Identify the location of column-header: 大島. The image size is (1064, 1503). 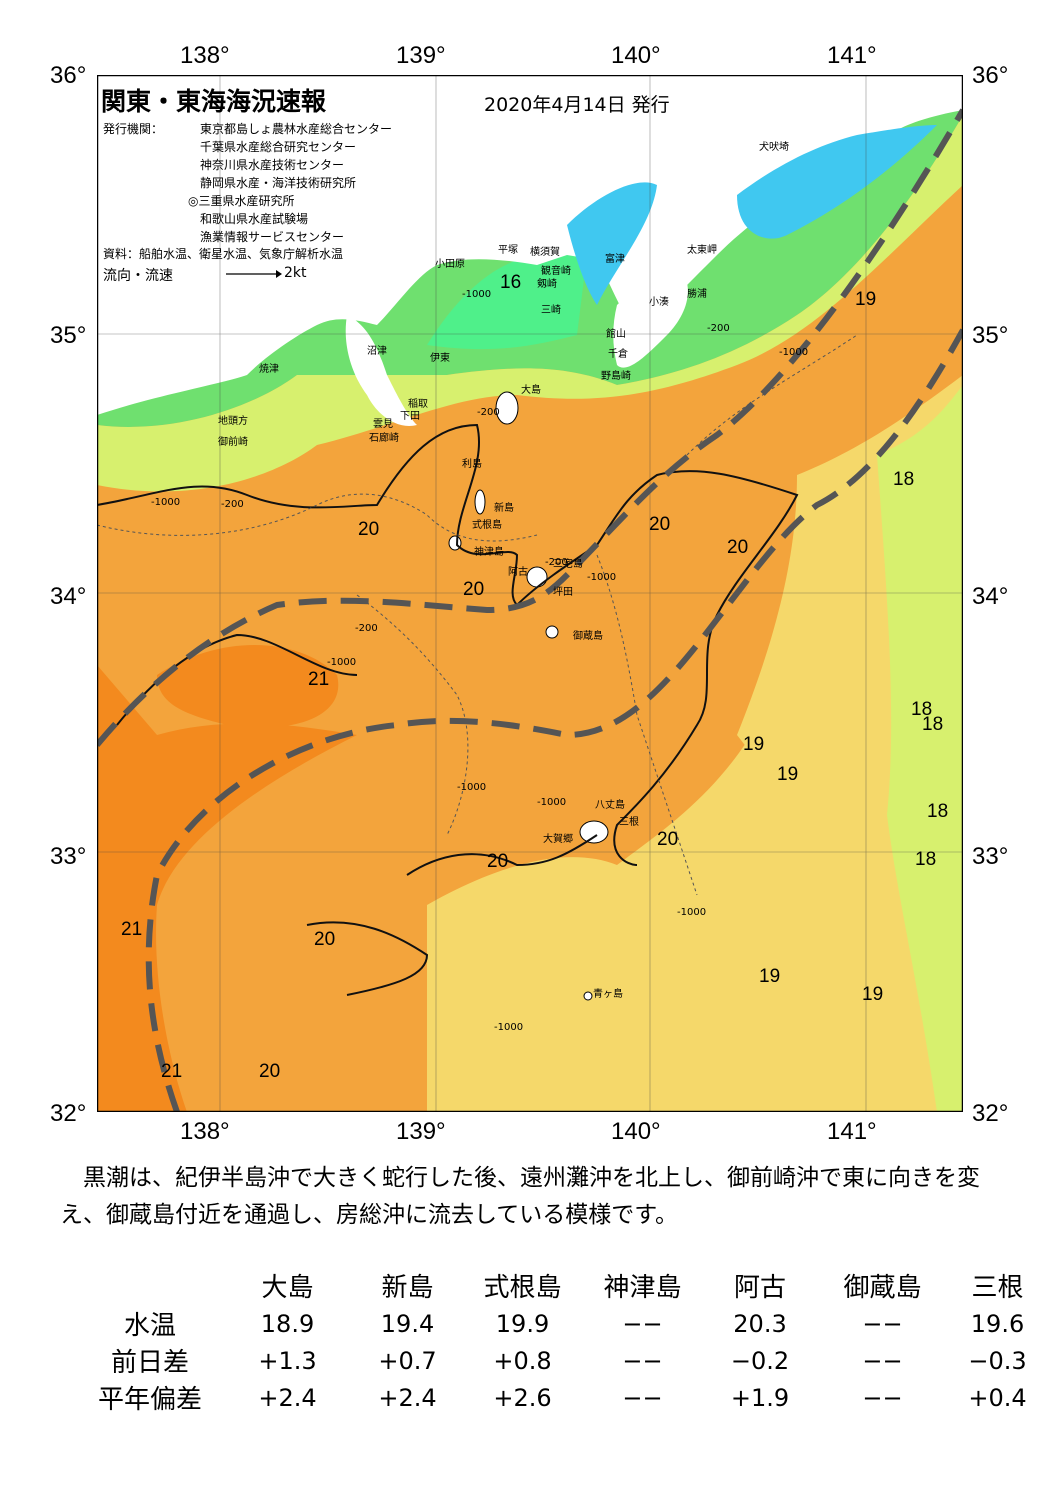
(287, 1287).